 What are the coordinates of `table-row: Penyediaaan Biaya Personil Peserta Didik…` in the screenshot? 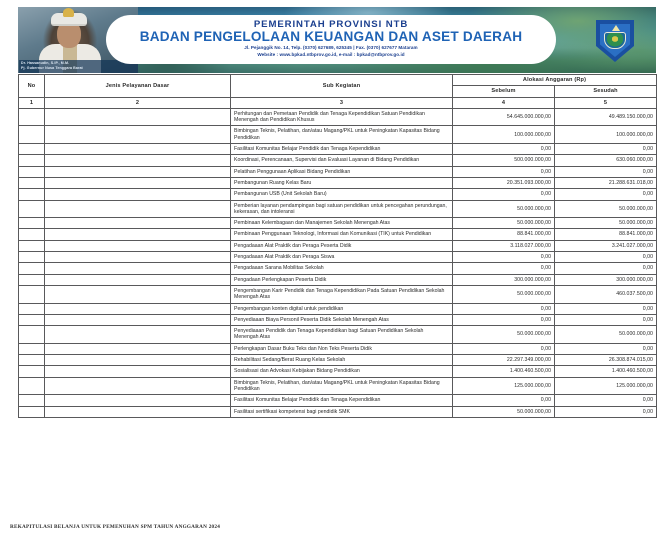 It's located at (337, 320).